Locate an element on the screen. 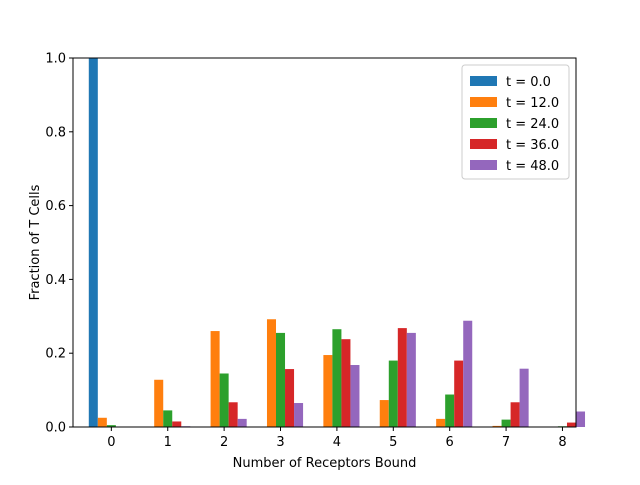 The image size is (640, 485). y-tick-label: 0.0 is located at coordinates (55, 428).